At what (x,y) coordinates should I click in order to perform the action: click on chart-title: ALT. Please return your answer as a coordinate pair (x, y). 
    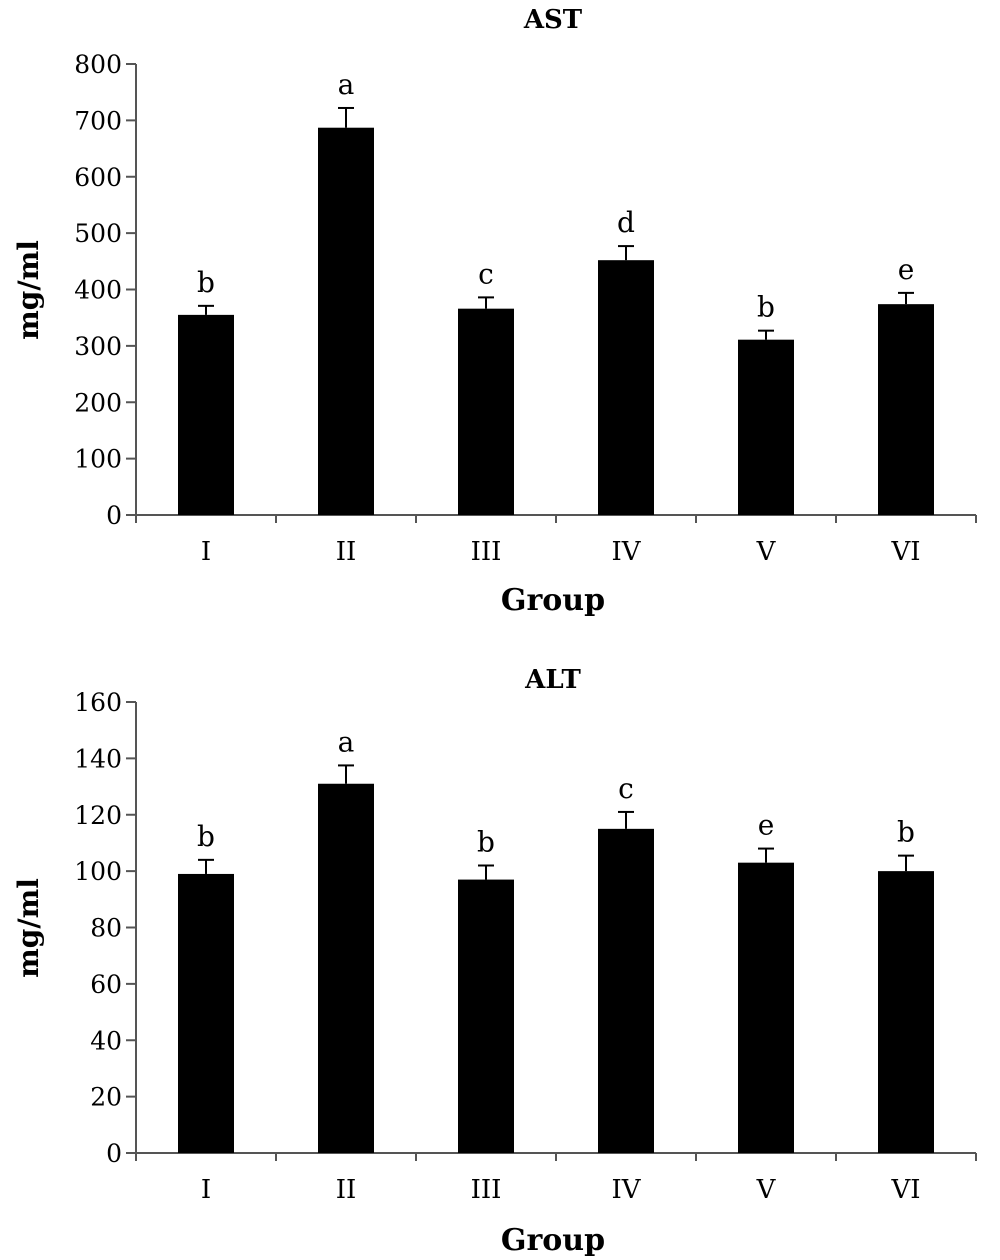
    Looking at the image, I should click on (552, 680).